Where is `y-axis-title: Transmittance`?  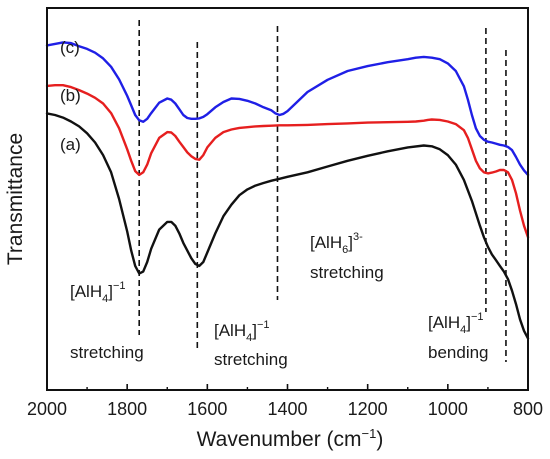 y-axis-title: Transmittance is located at coordinates (15, 199).